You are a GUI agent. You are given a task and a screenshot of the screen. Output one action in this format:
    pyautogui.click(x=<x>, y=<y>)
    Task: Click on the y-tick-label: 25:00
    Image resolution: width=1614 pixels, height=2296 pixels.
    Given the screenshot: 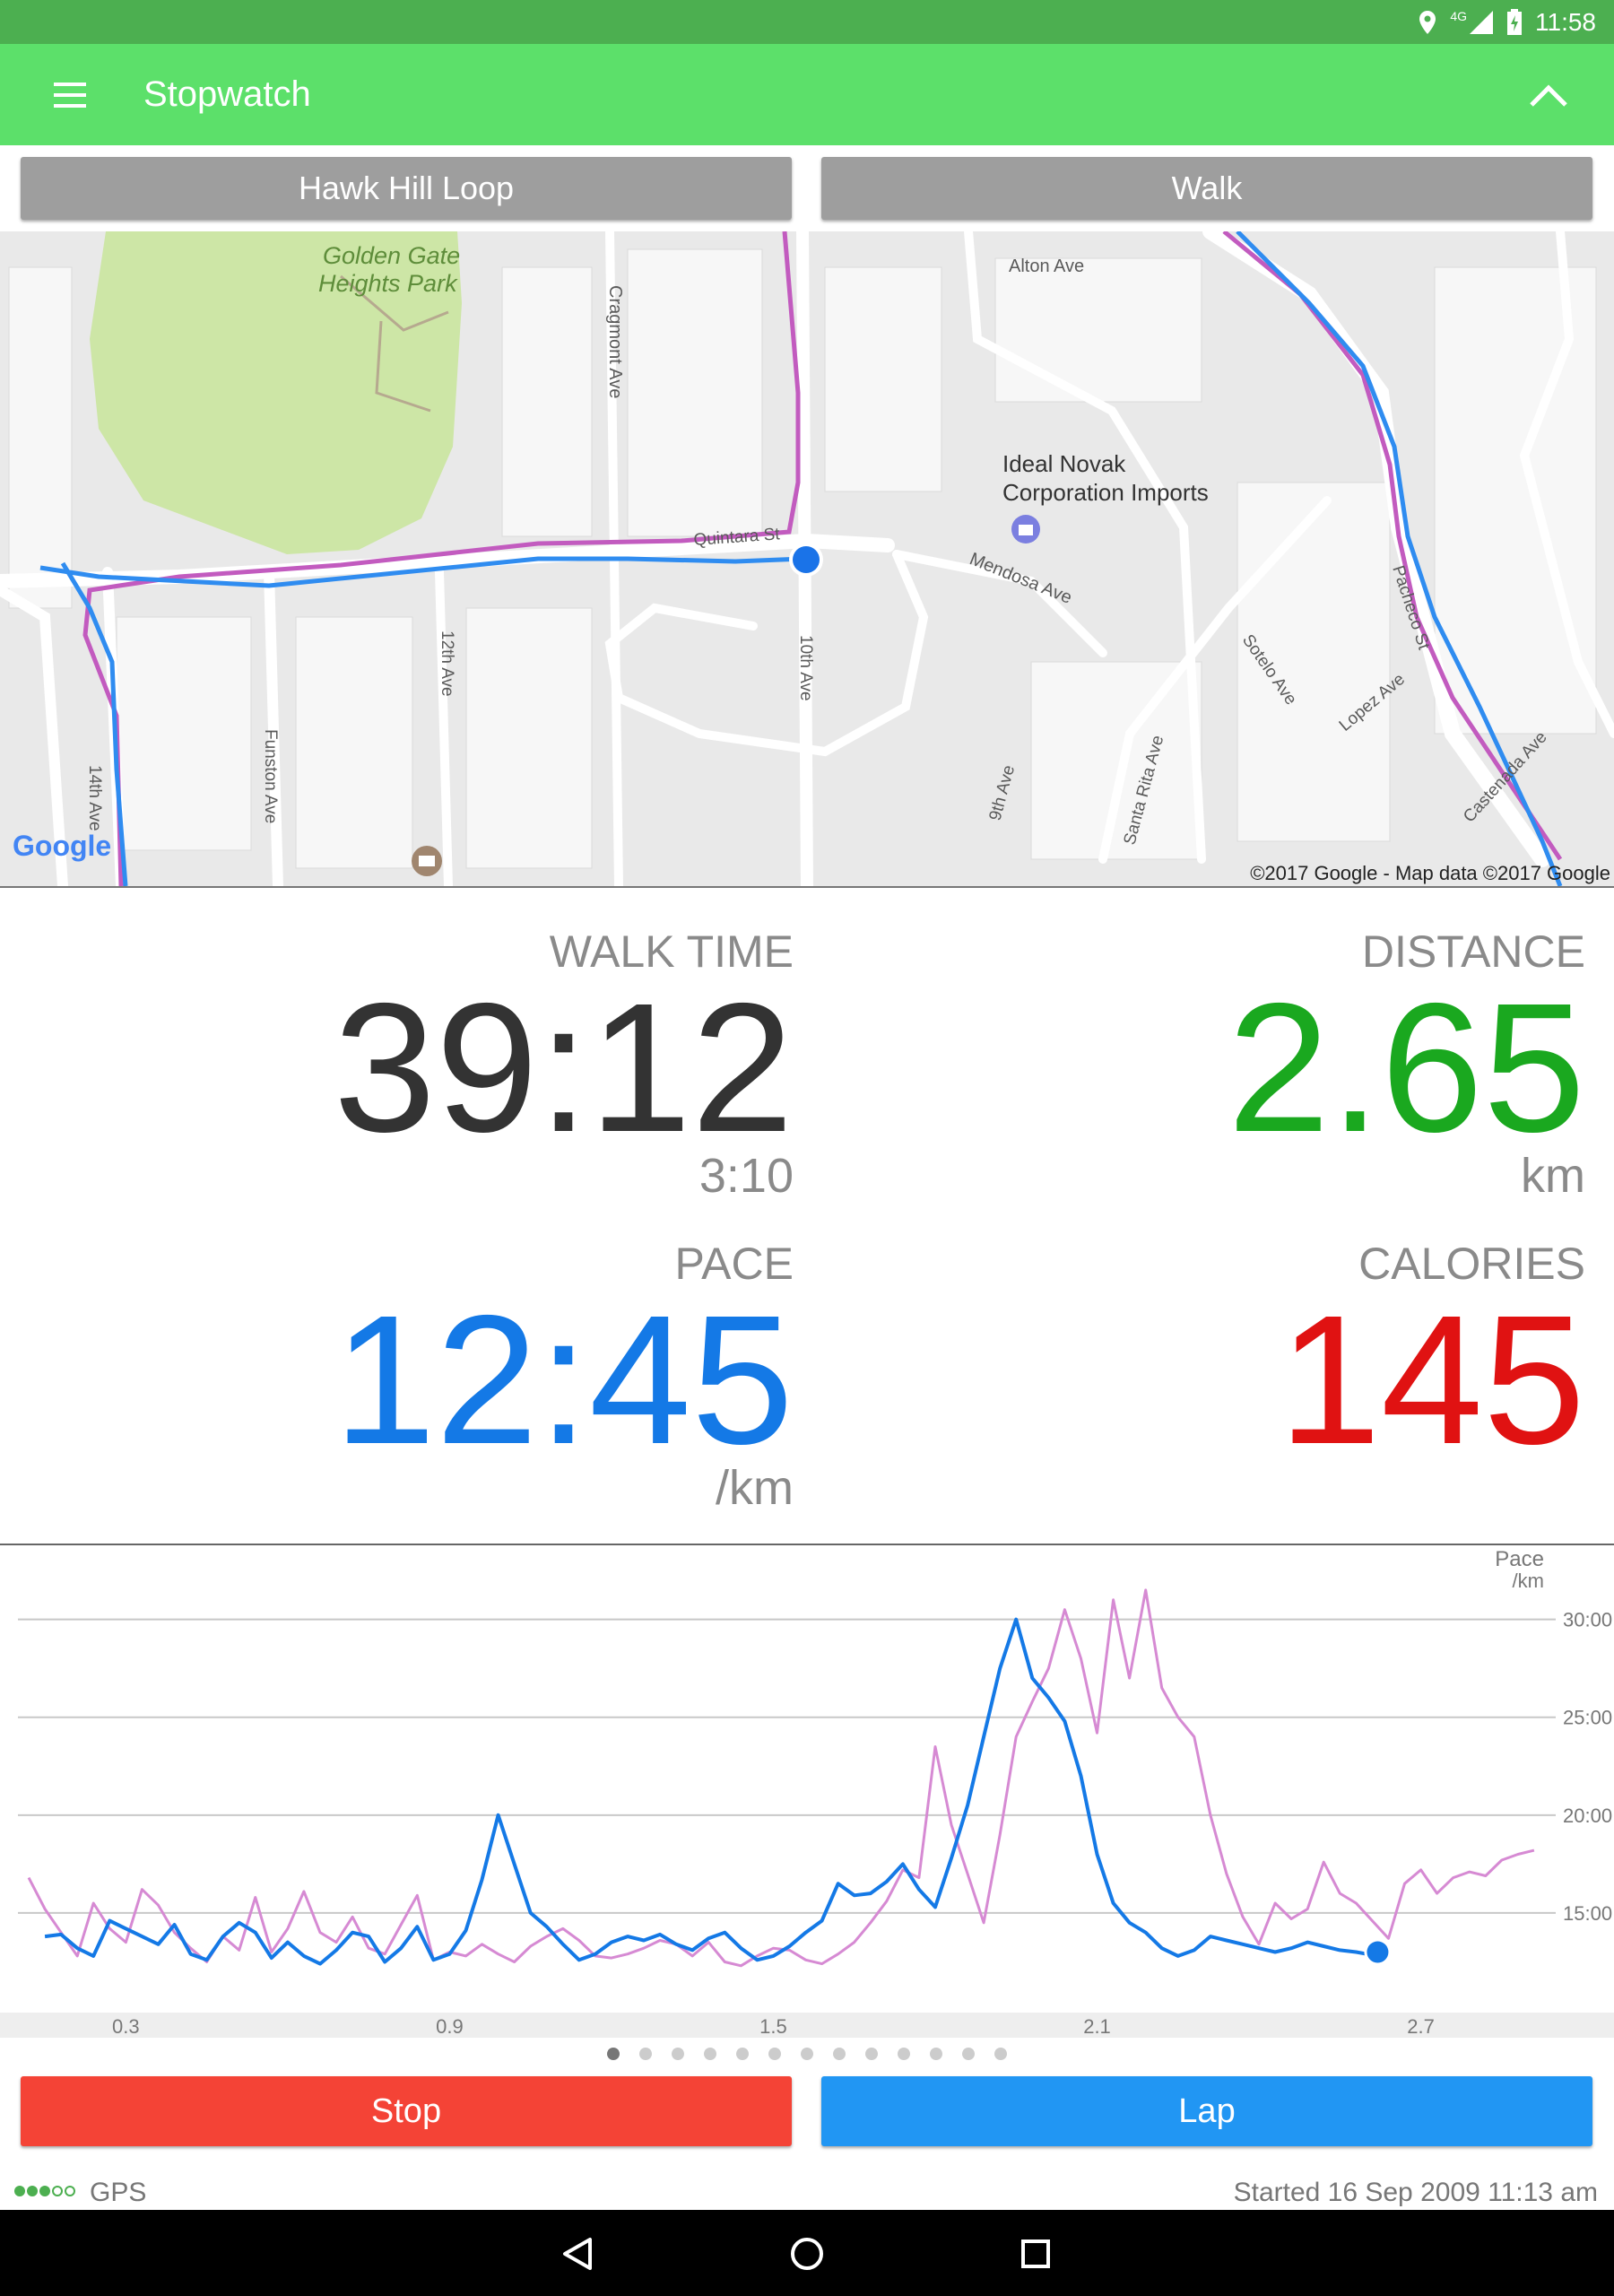 What is the action you would take?
    pyautogui.click(x=1587, y=1718)
    